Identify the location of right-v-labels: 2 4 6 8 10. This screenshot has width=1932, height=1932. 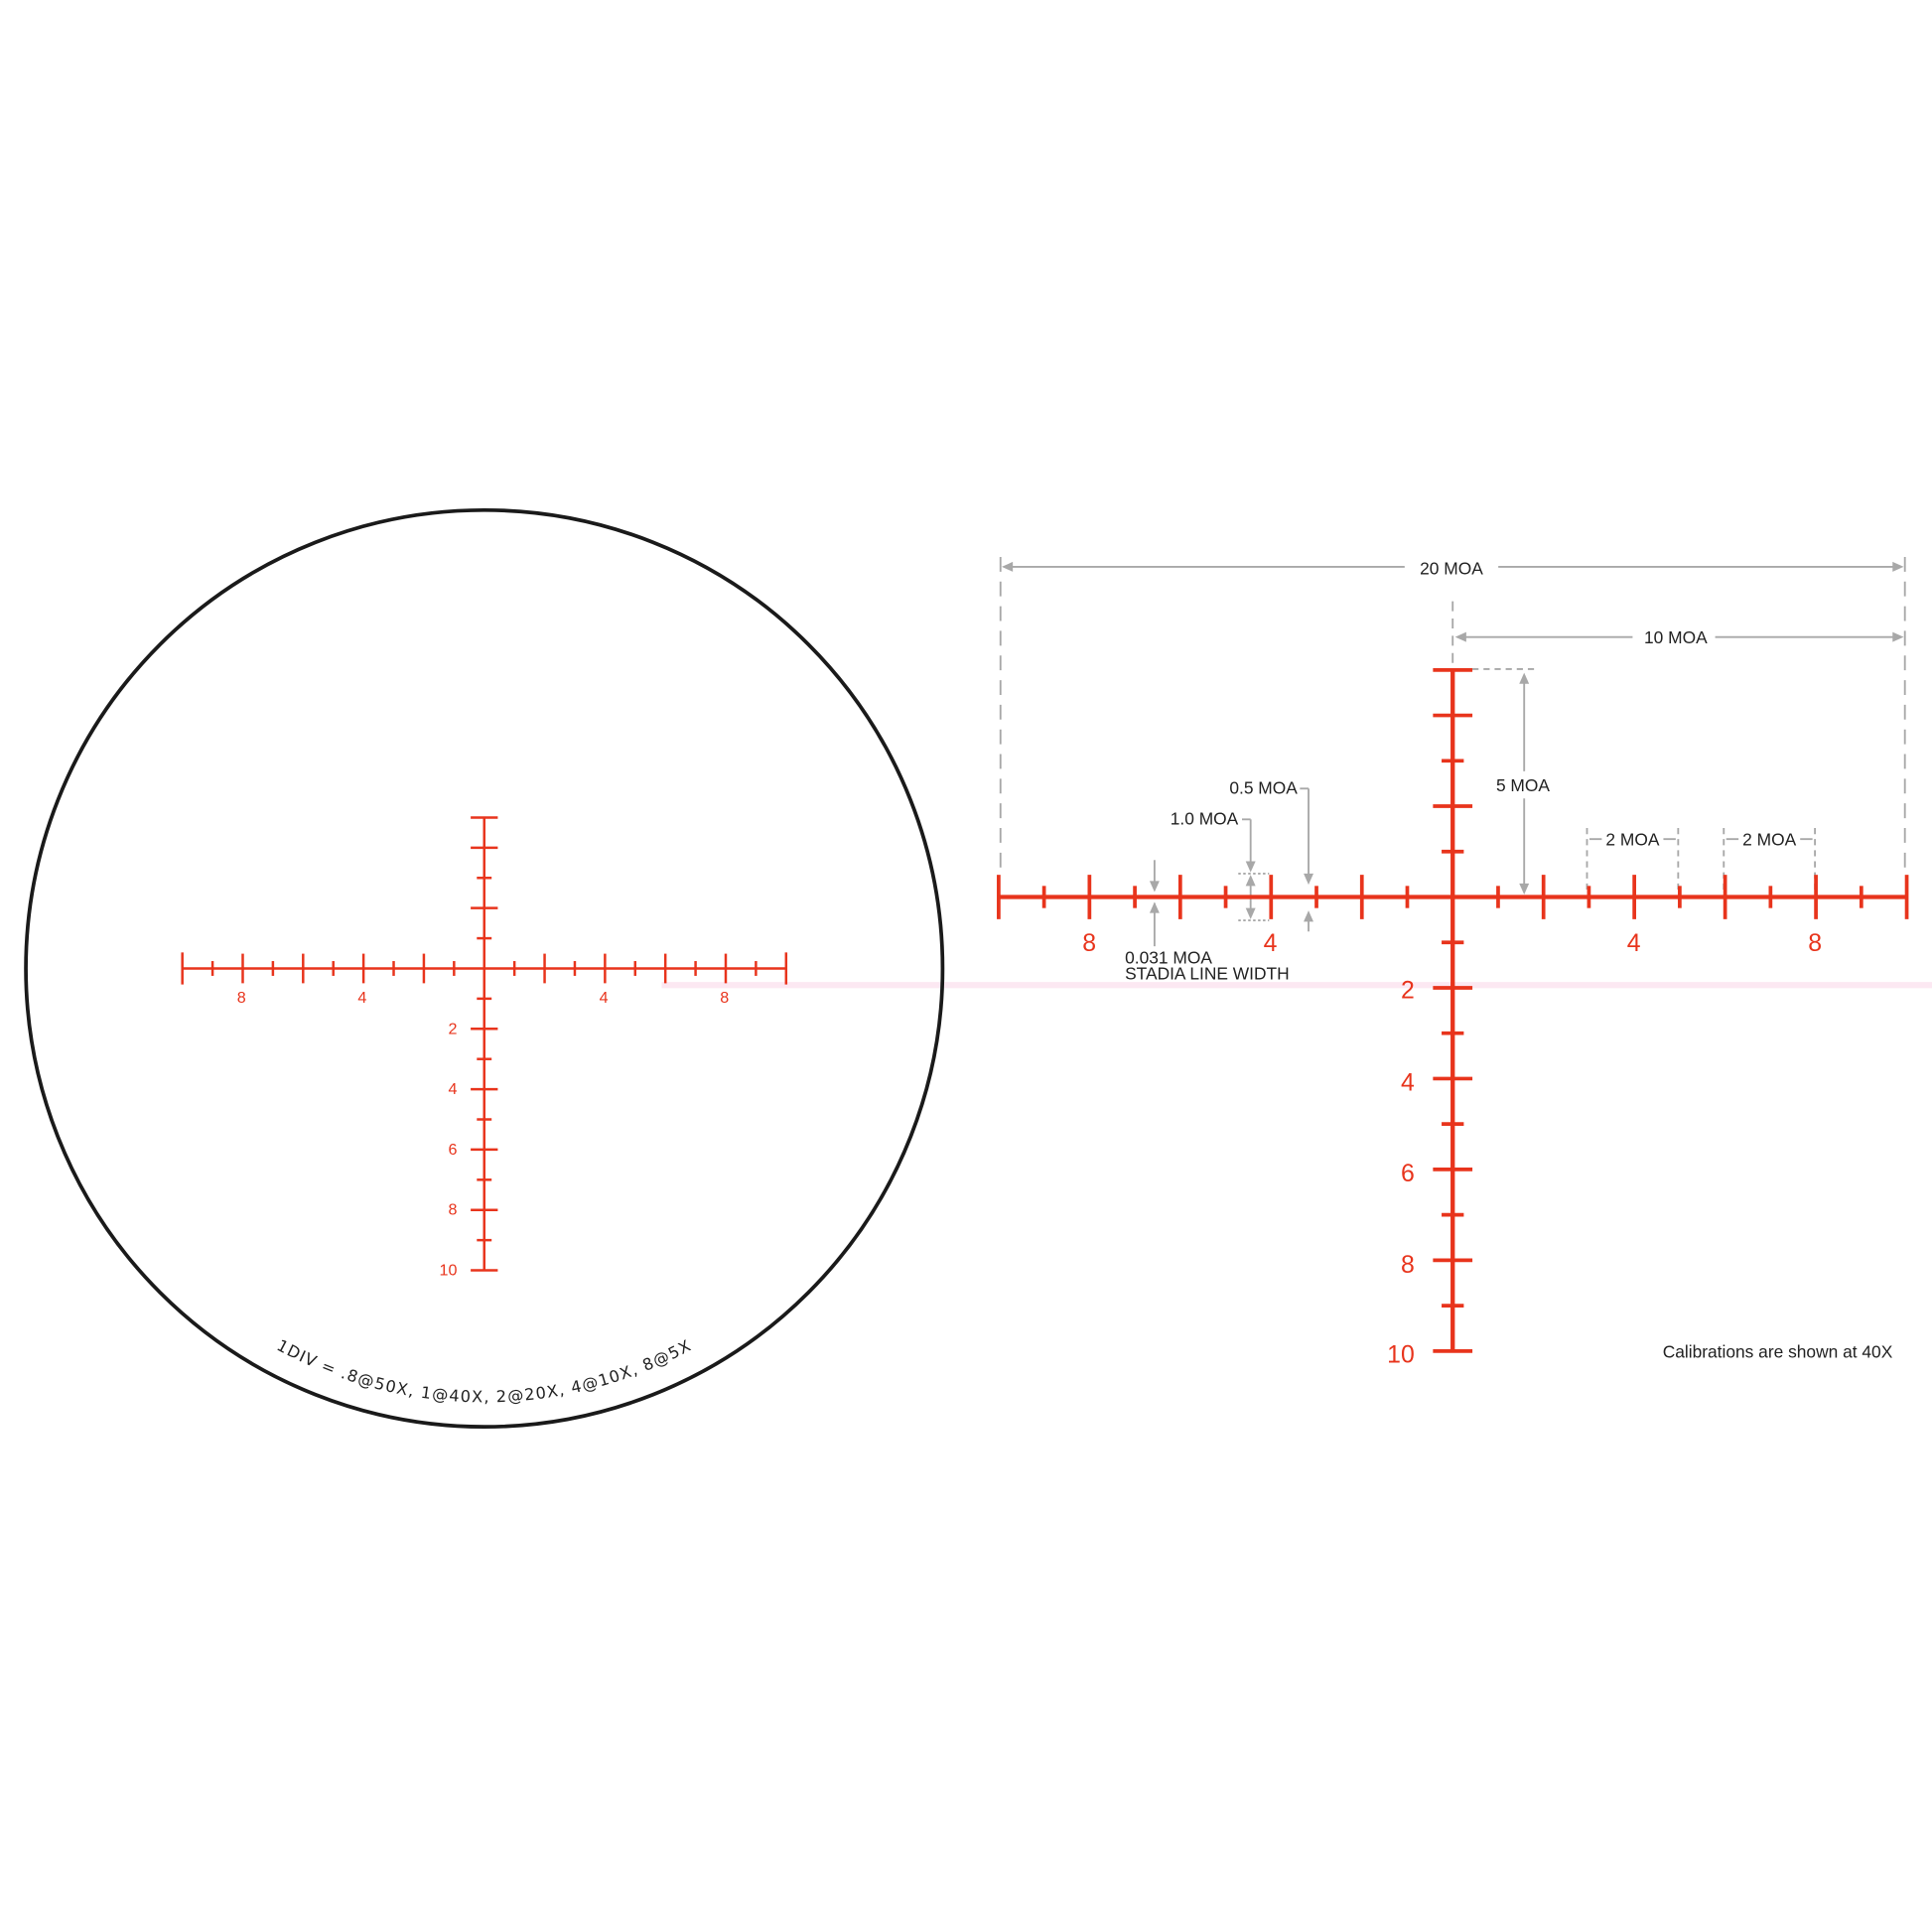
(1401, 1172).